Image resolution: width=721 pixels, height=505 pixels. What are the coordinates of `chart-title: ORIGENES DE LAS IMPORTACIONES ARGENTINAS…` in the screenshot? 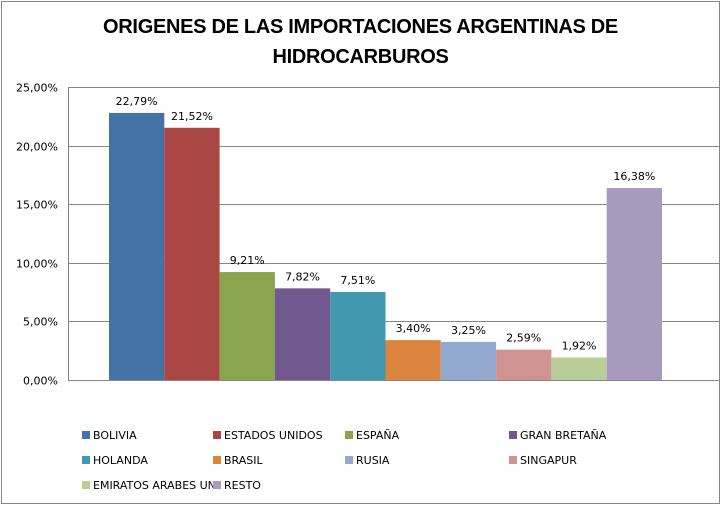 It's located at (360, 42).